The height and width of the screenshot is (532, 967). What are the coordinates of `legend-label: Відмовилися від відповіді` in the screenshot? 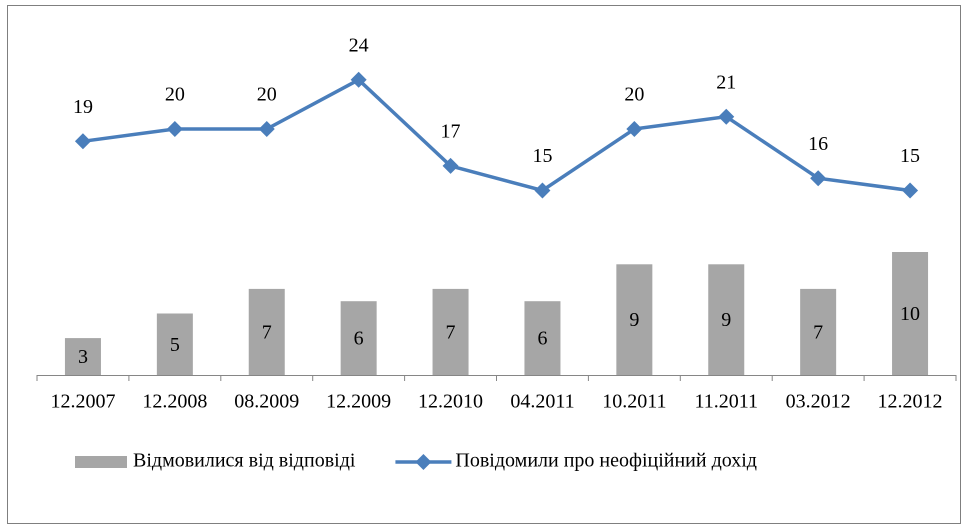 It's located at (244, 461).